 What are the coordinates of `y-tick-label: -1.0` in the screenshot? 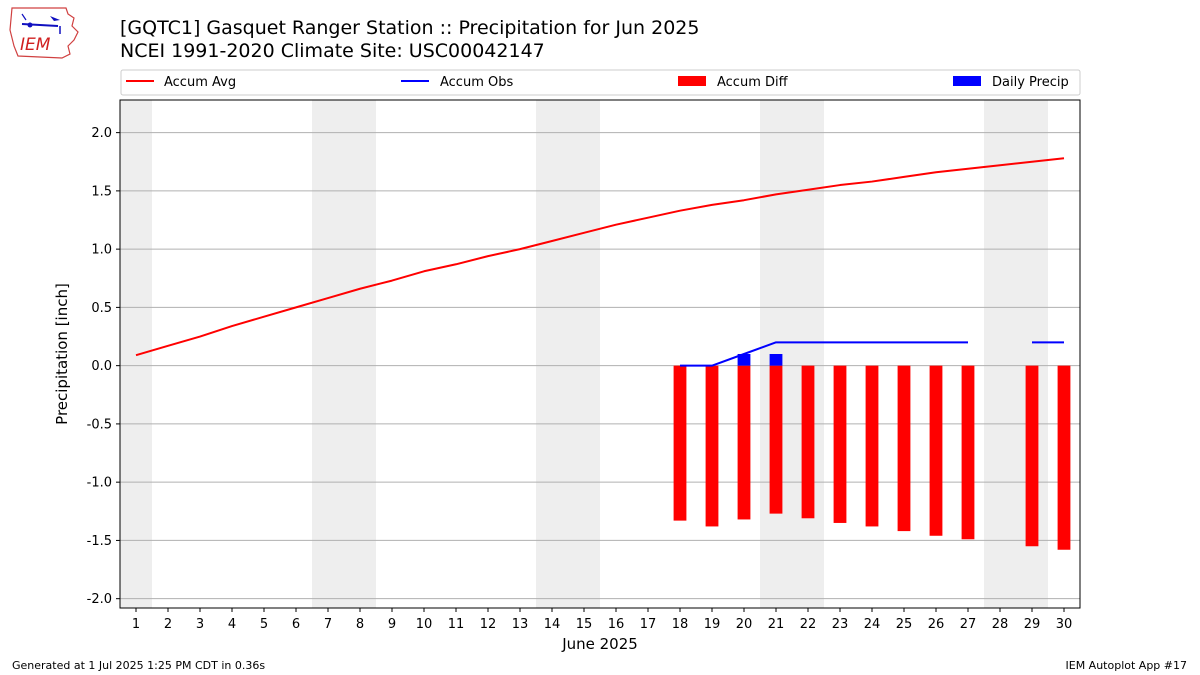 It's located at (99, 483).